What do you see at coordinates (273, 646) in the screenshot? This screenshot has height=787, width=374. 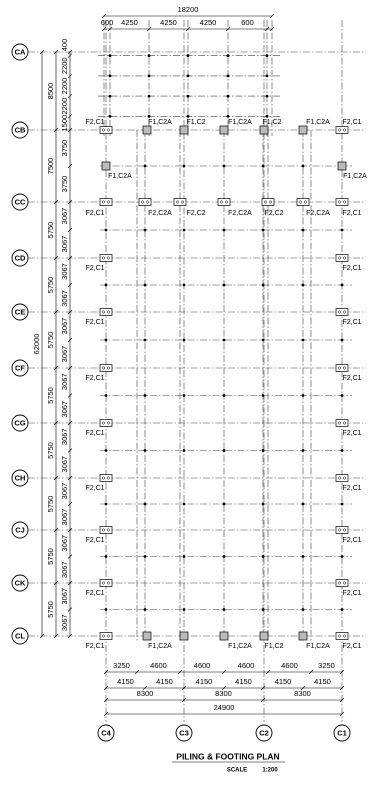 I see `footing-label: F1,C2` at bounding box center [273, 646].